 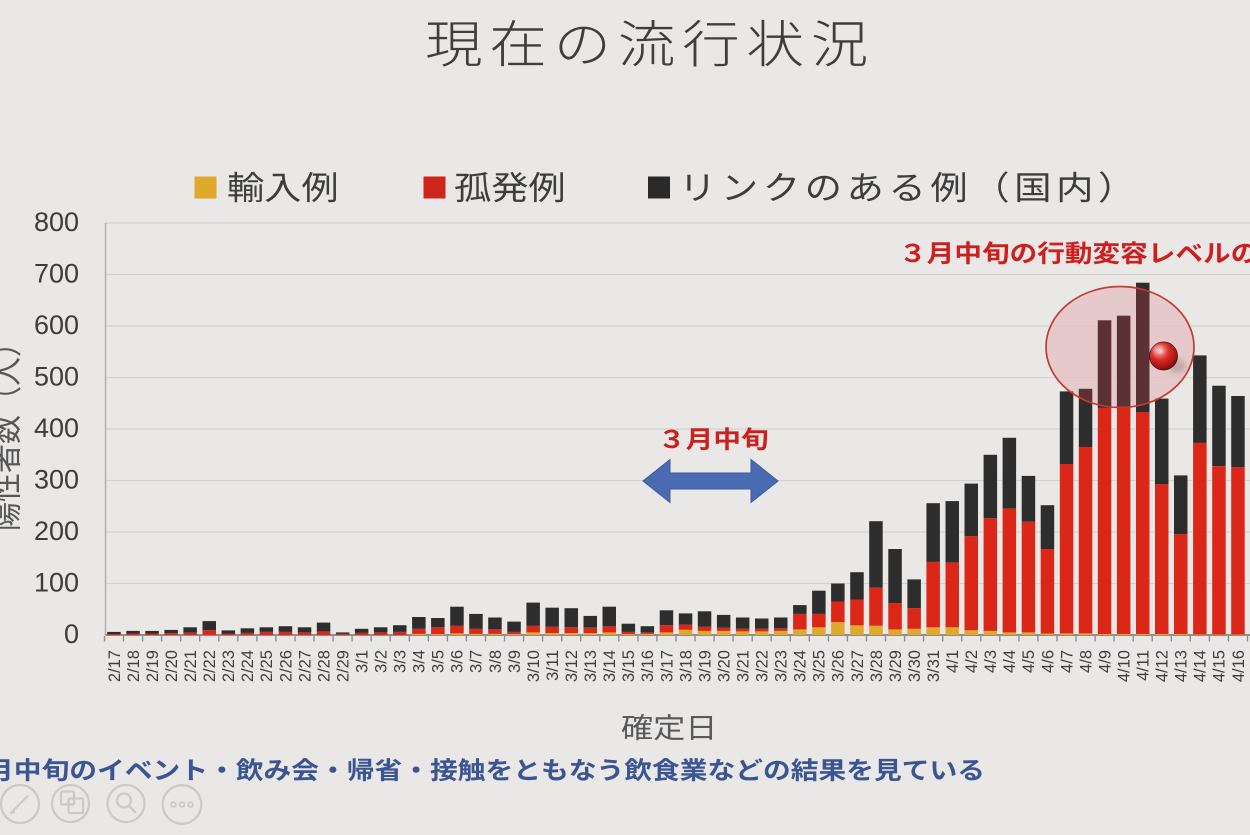 What do you see at coordinates (362, 661) in the screenshot?
I see `svg-text: 3/1` at bounding box center [362, 661].